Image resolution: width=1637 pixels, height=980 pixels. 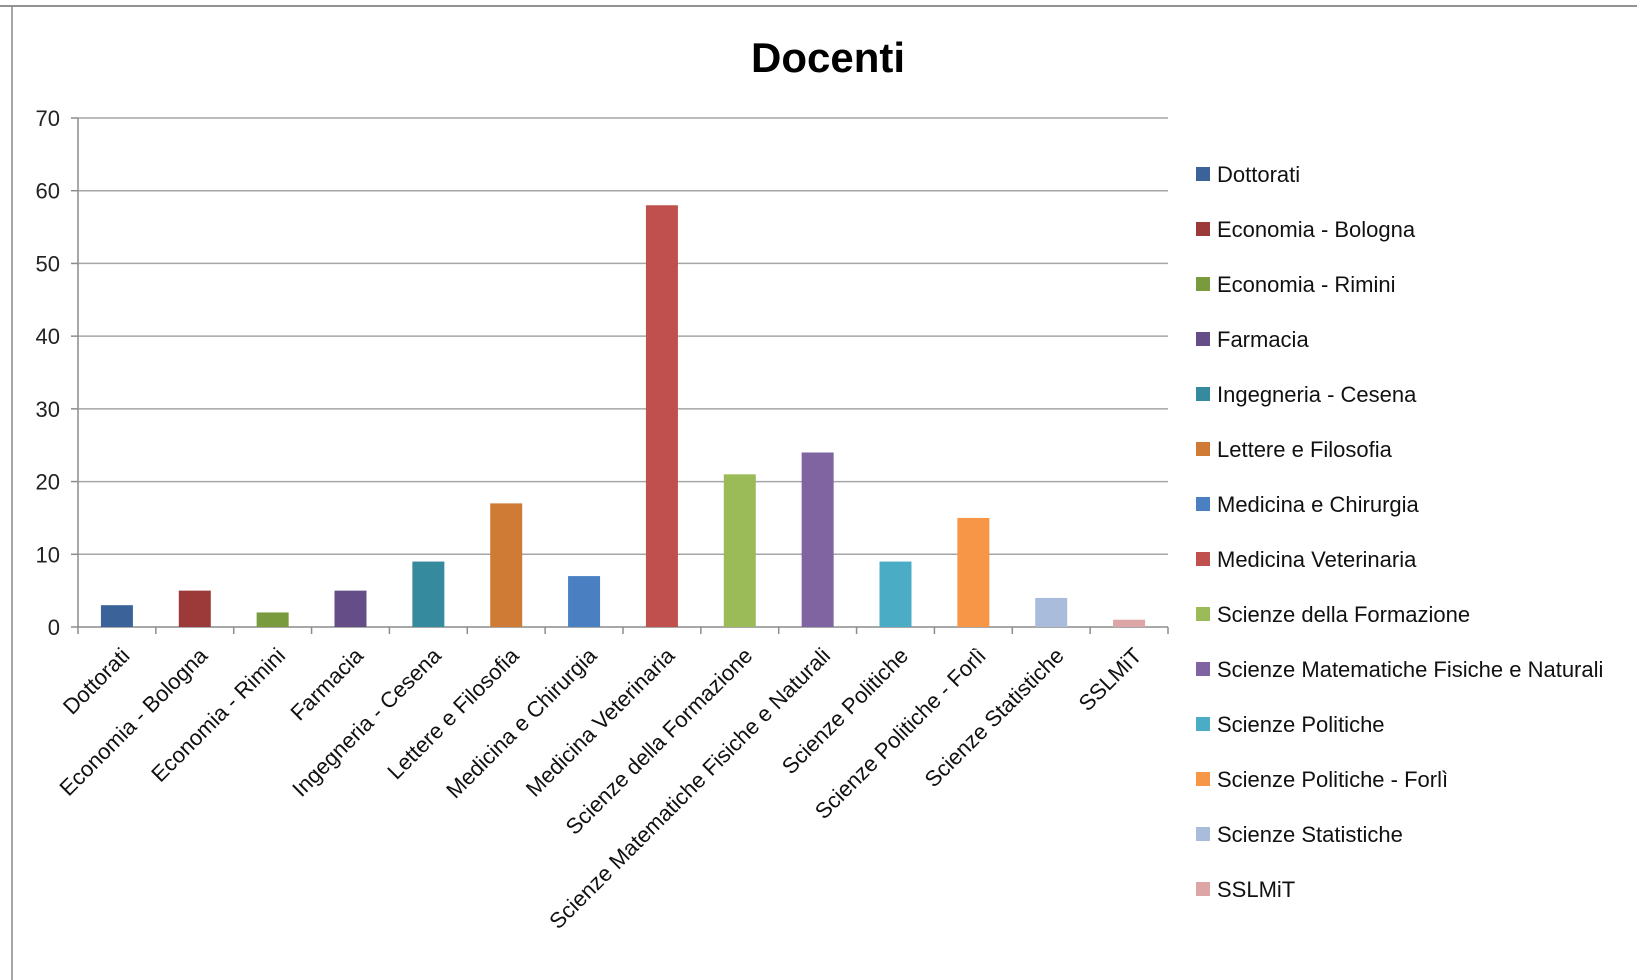 What do you see at coordinates (48, 554) in the screenshot?
I see `y-tick-label: 10` at bounding box center [48, 554].